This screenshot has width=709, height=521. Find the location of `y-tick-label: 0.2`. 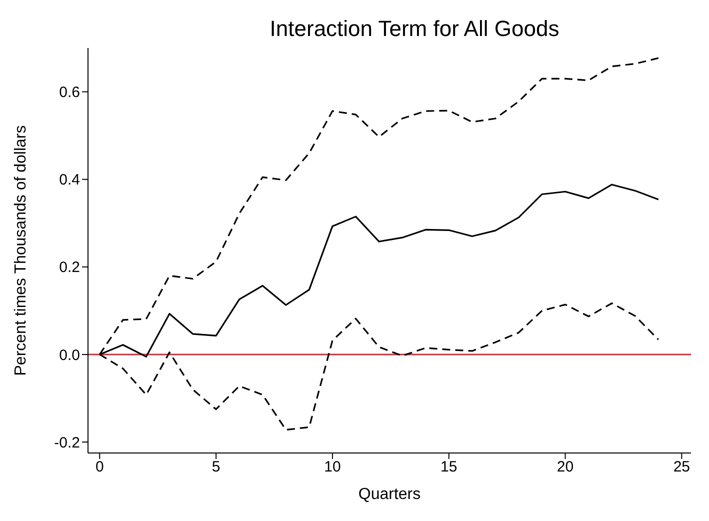

y-tick-label: 0.2 is located at coordinates (69, 267).